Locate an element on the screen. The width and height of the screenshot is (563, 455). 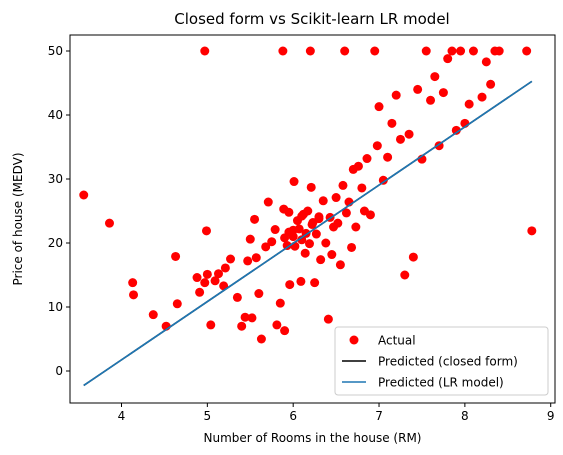
x-axis-label: Number of Rooms in the house (RM) is located at coordinates (313, 438).